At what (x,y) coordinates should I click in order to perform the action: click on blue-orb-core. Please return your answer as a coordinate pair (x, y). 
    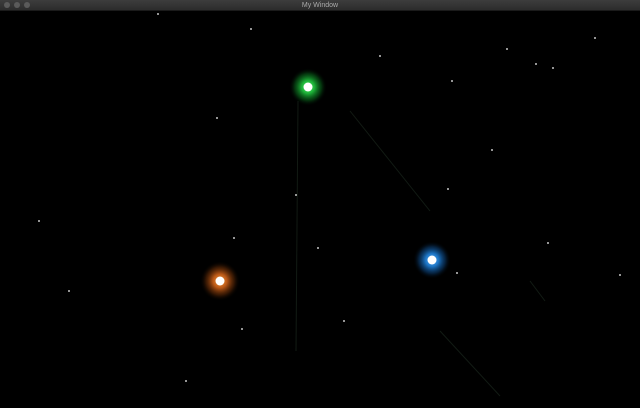
    Looking at the image, I should click on (432, 260).